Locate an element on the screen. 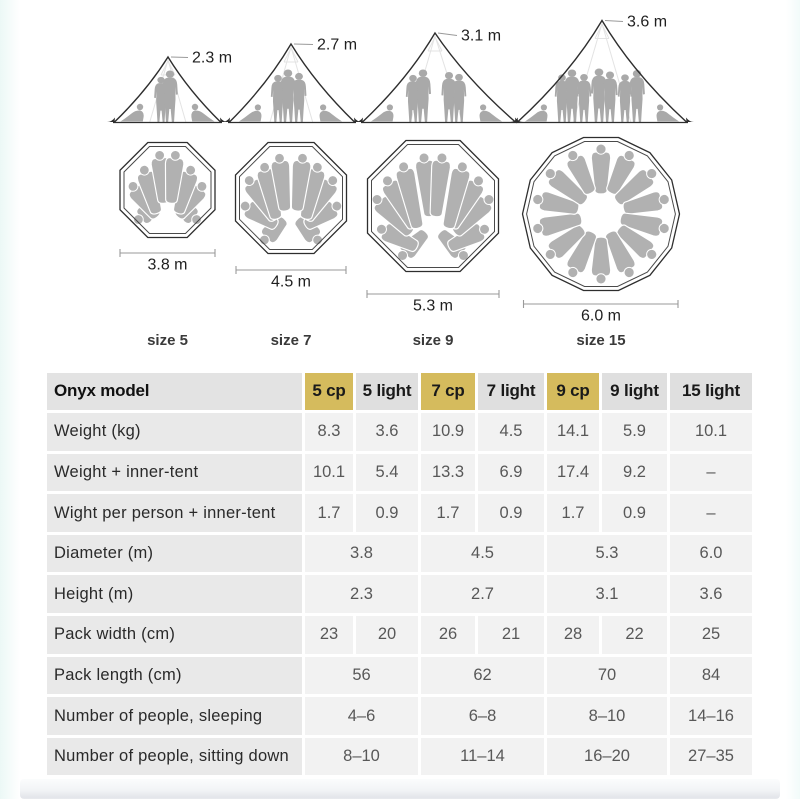 The height and width of the screenshot is (799, 800). svg-text: size 5 is located at coordinates (167, 340).